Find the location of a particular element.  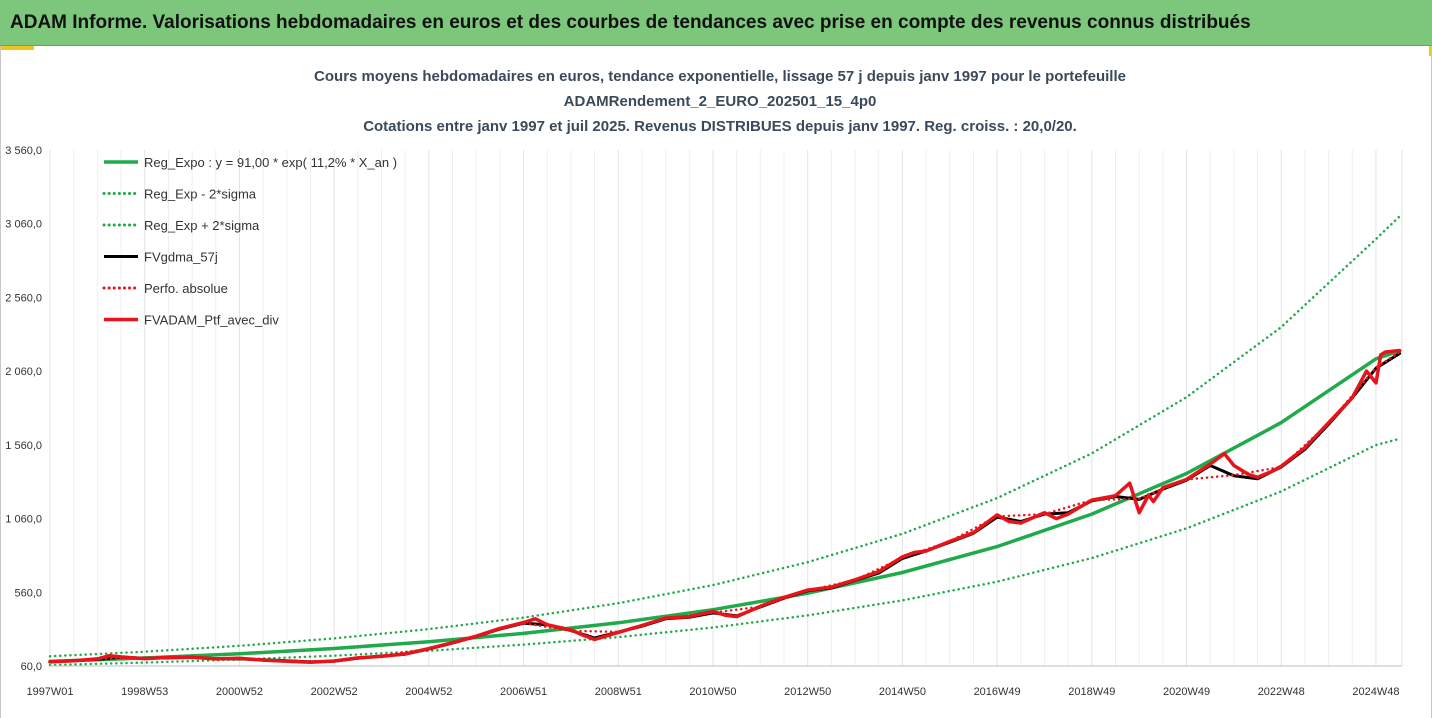

accent-bar-left is located at coordinates (17, 48).